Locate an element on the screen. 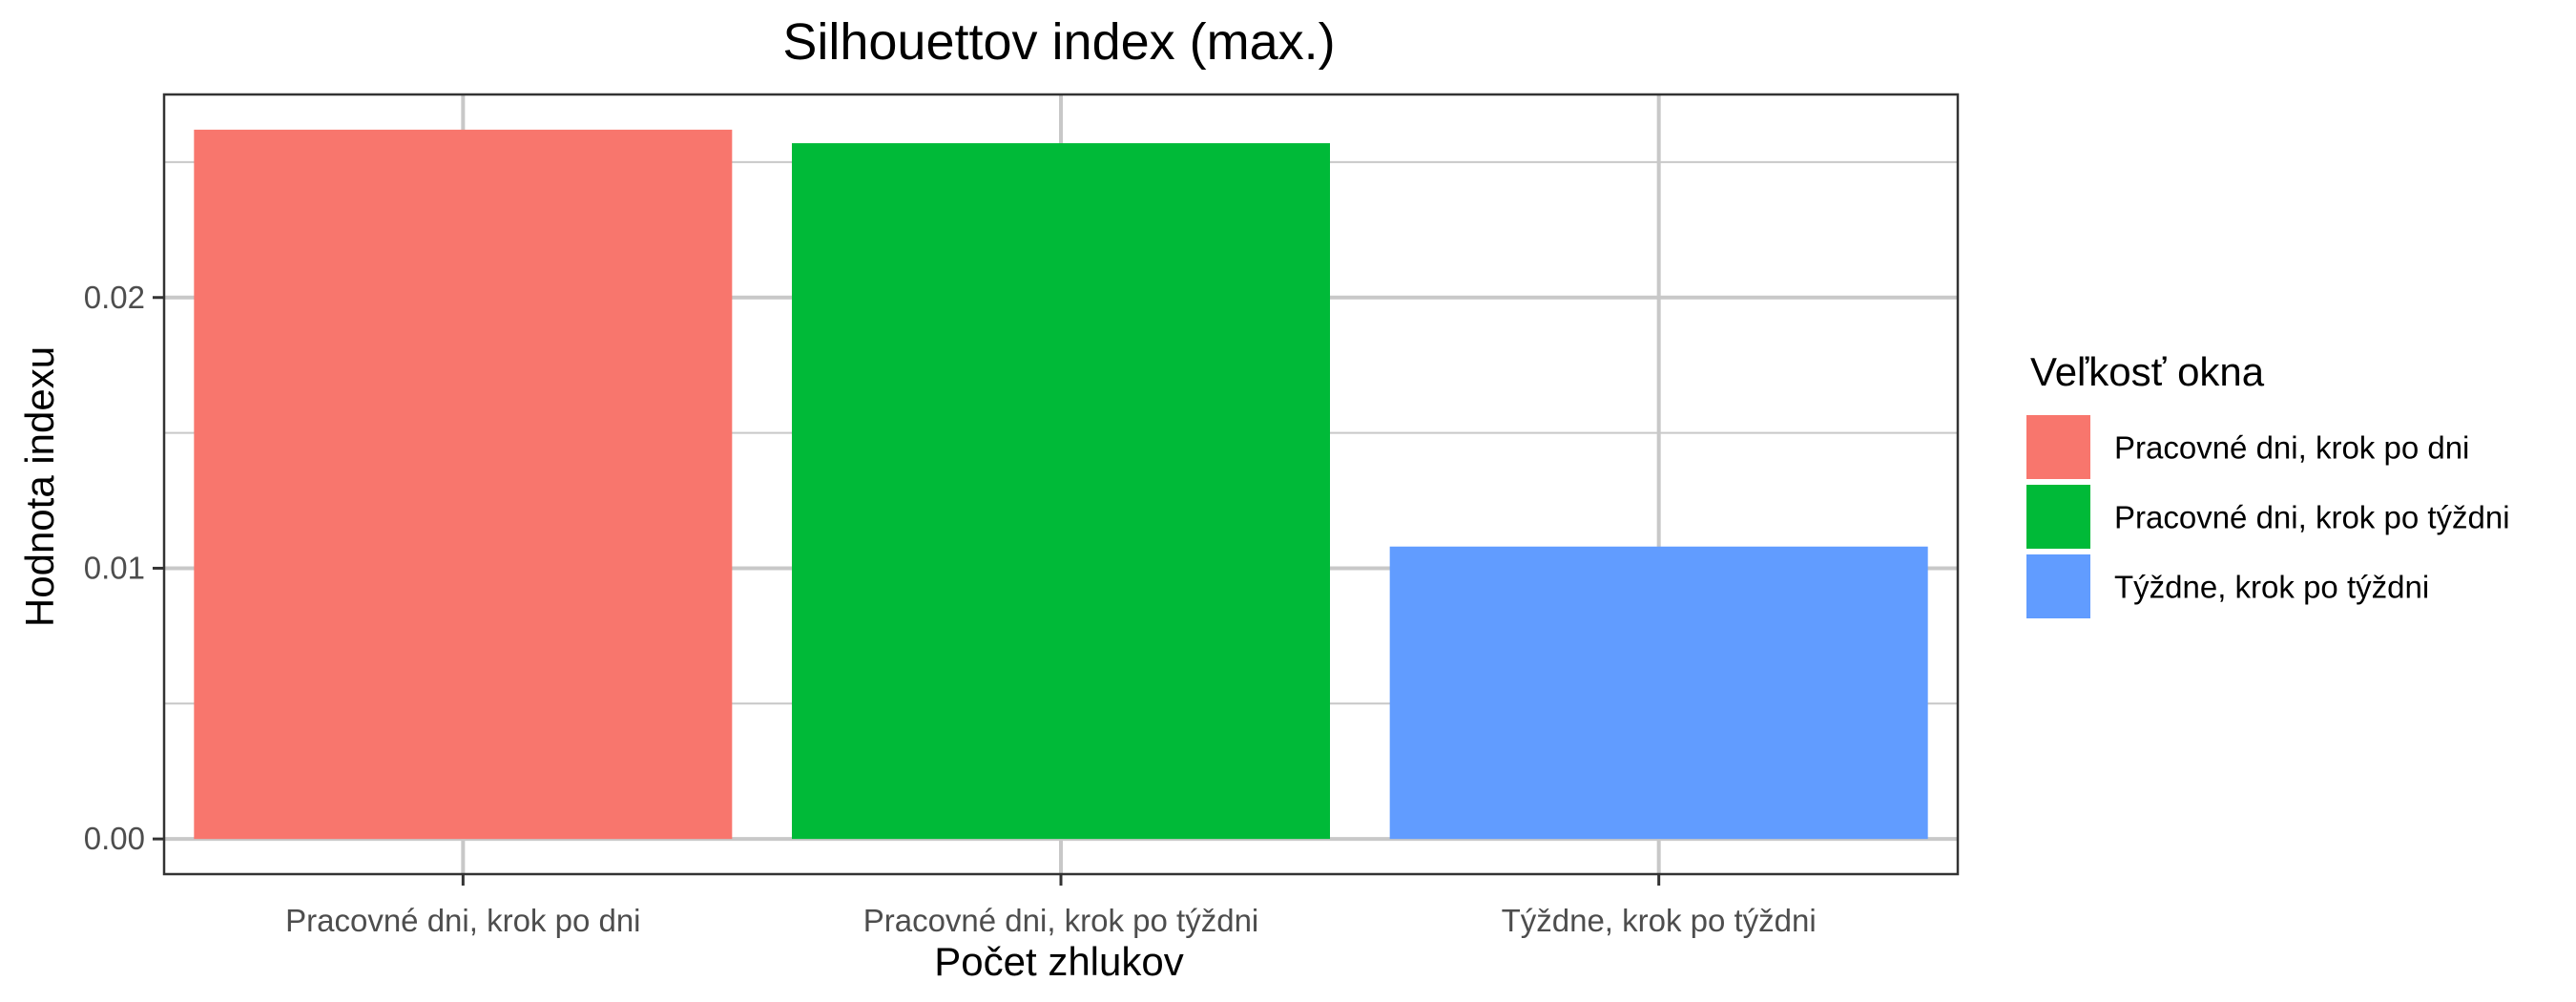  x-tick-label: Pracovné dni, krok po dni is located at coordinates (462, 920).